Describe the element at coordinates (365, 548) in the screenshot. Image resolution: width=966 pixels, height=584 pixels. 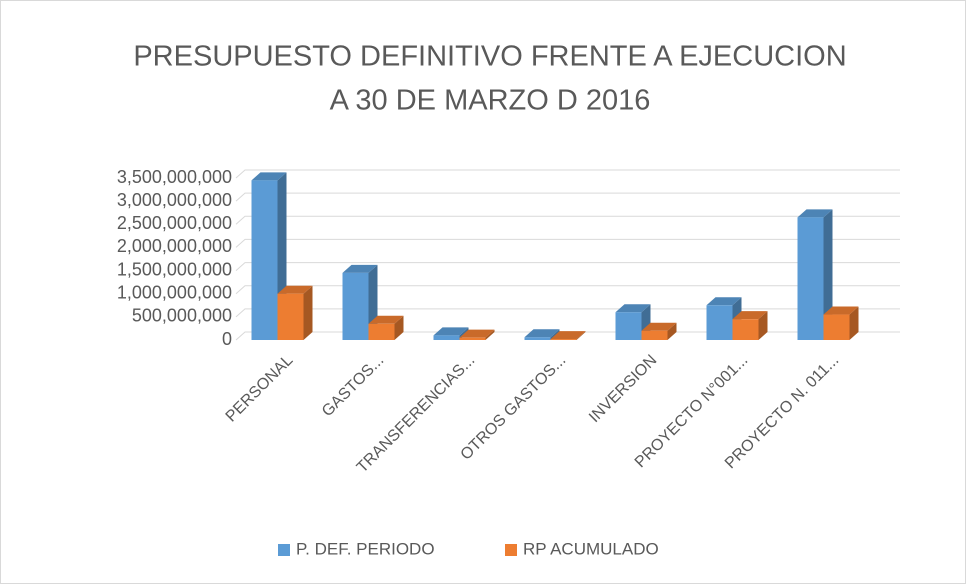
I see `legend-label: P. DEF. PERIODO` at that location.